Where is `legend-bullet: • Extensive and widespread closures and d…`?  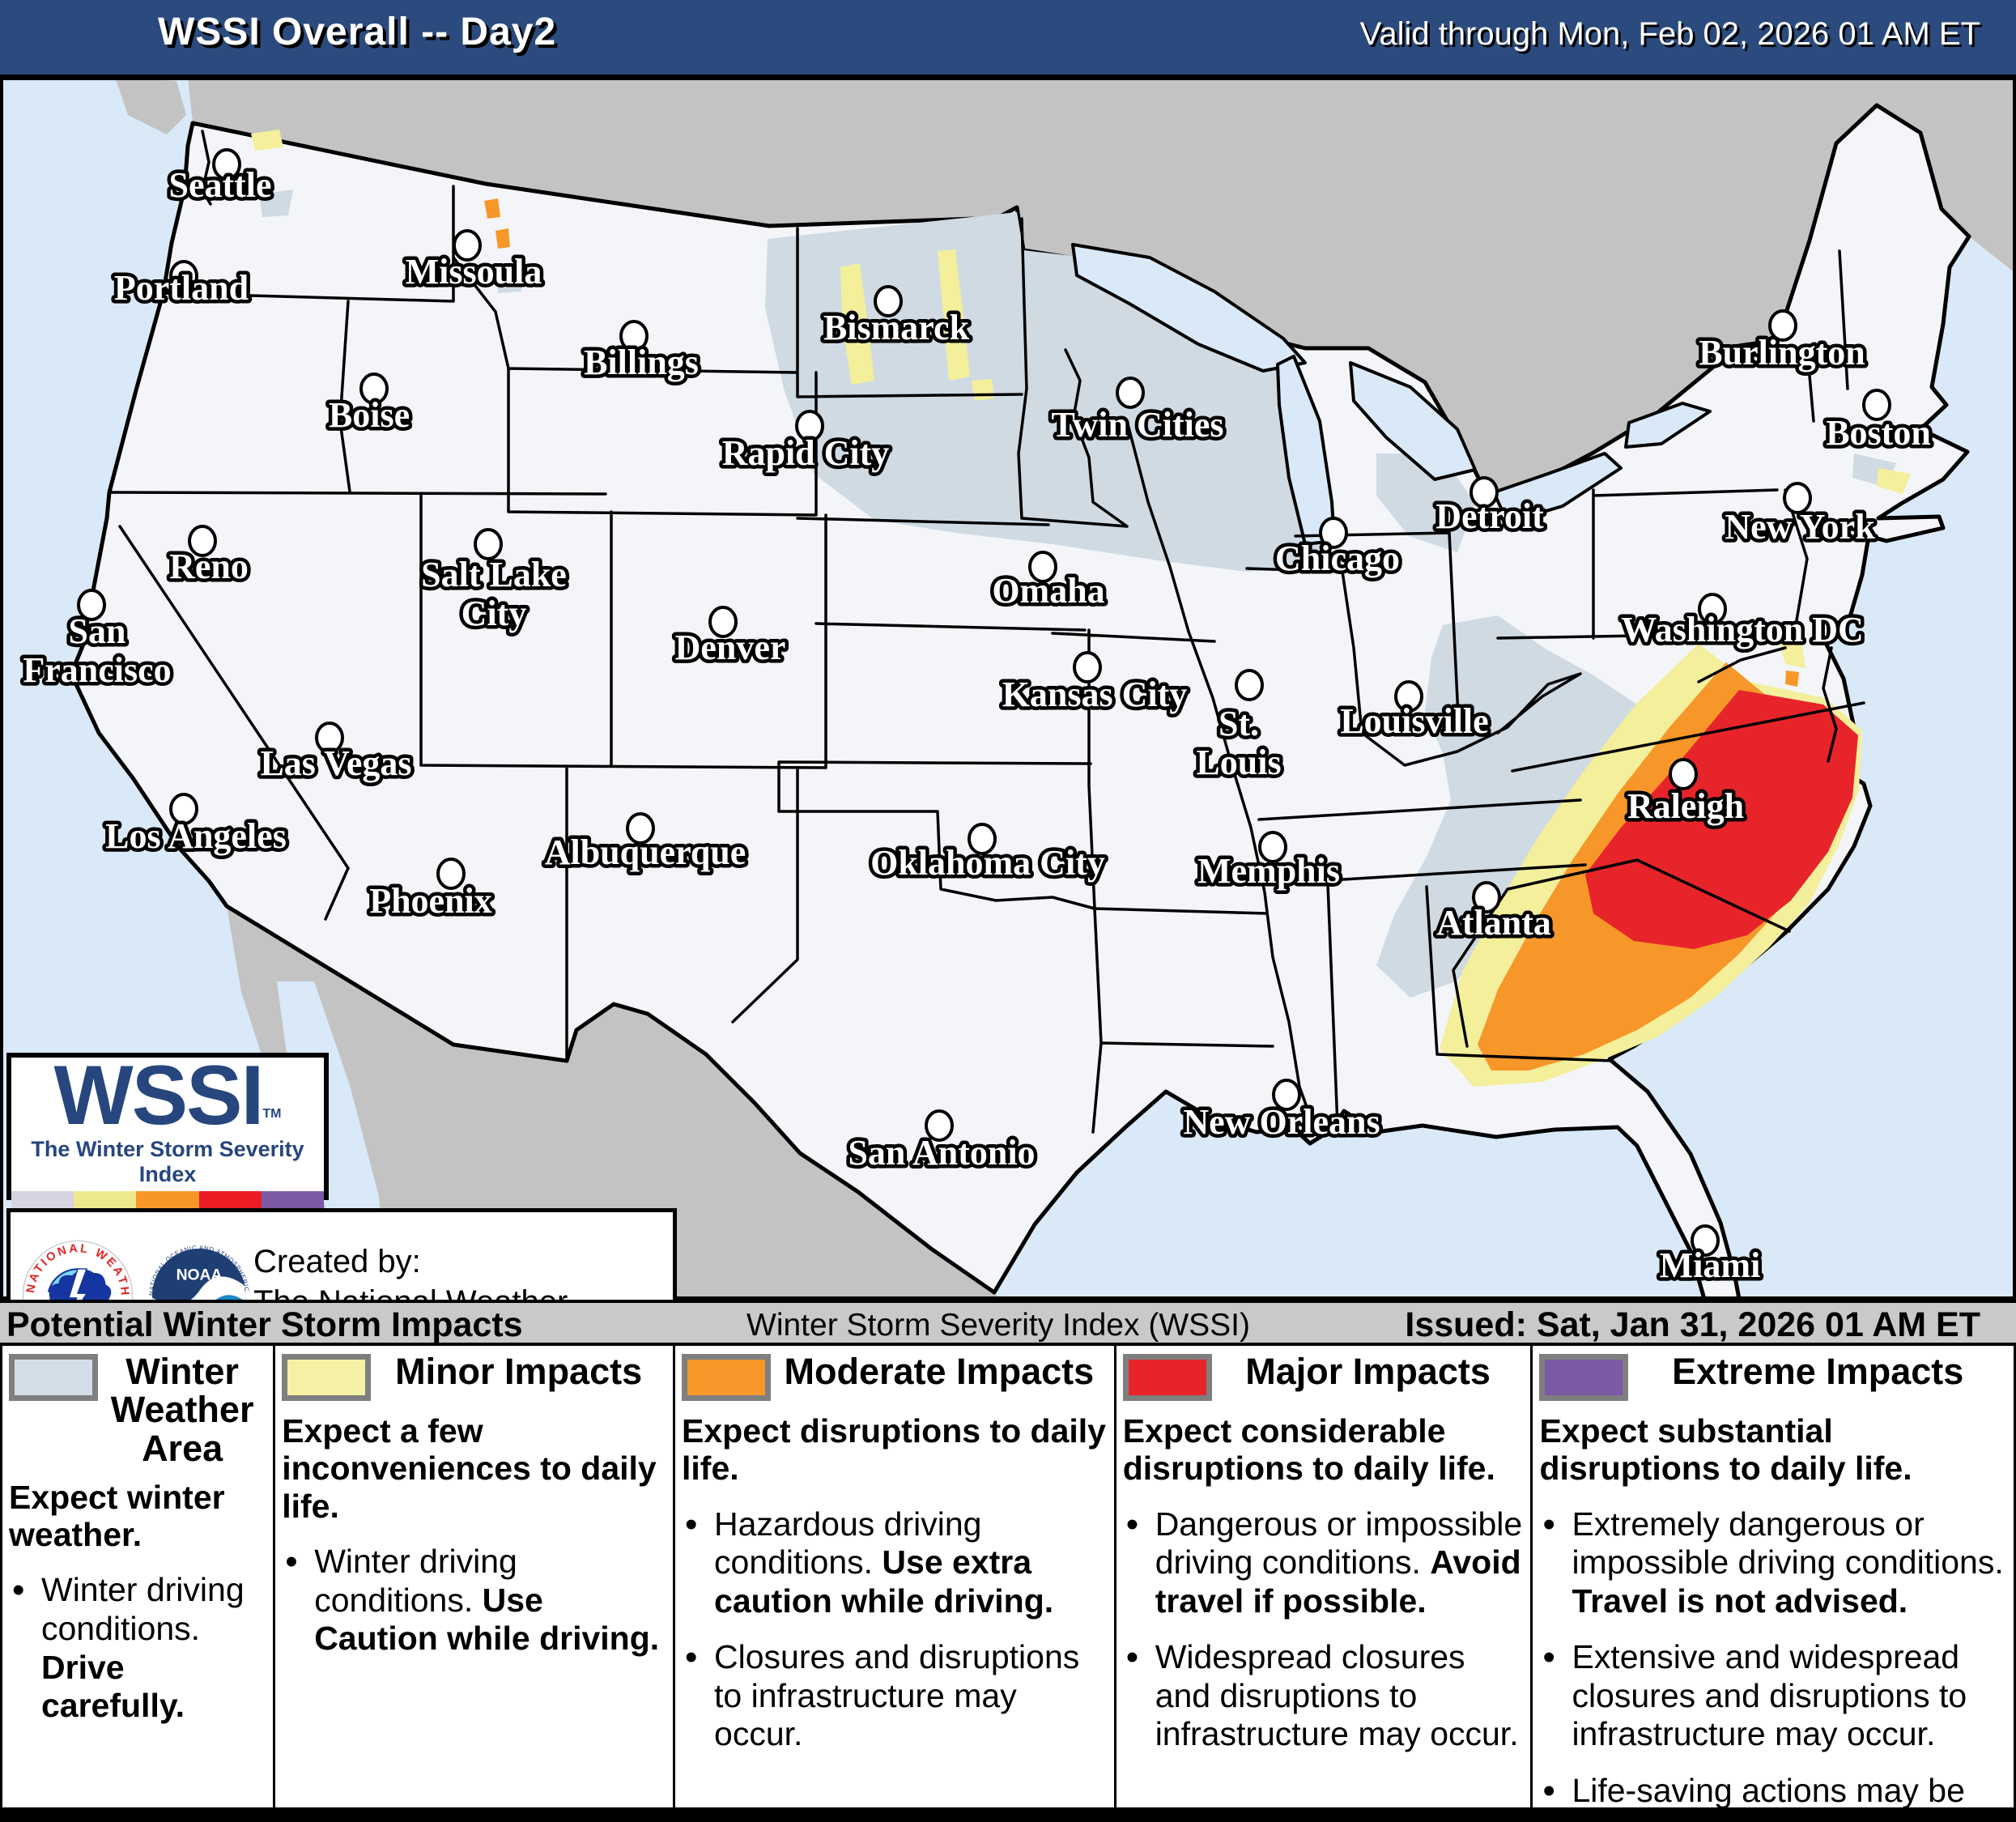 legend-bullet: • Extensive and widespread closures and d… is located at coordinates (1755, 1695).